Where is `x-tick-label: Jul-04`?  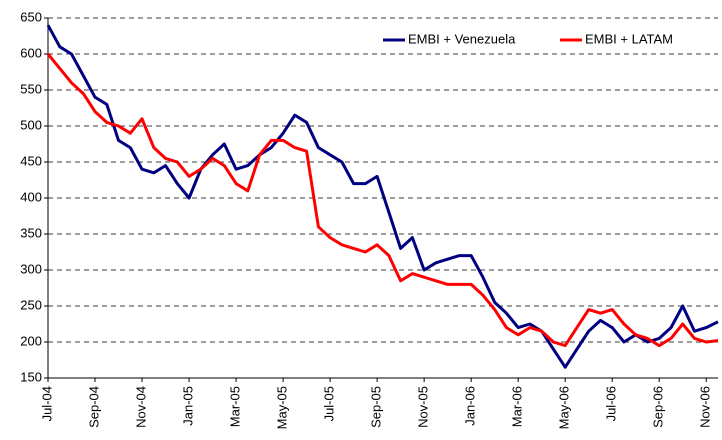
x-tick-label: Jul-04 is located at coordinates (46, 403).